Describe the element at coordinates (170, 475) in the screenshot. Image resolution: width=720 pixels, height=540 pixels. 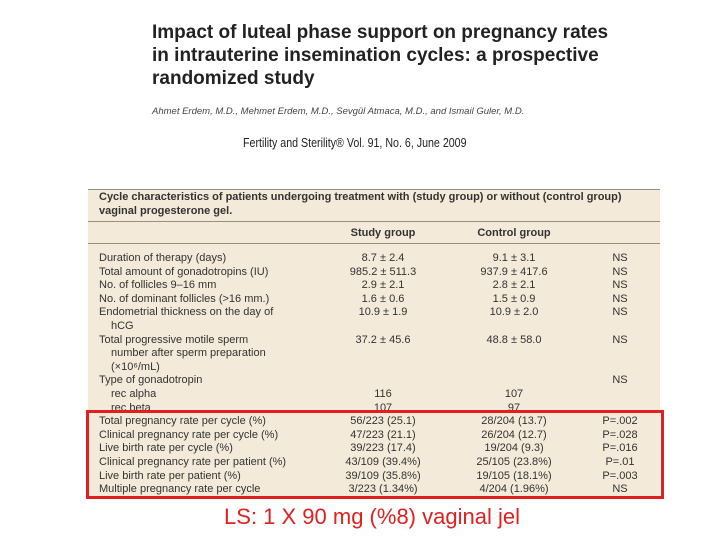
I see `row-label: Live birth rate per patient (%)` at that location.